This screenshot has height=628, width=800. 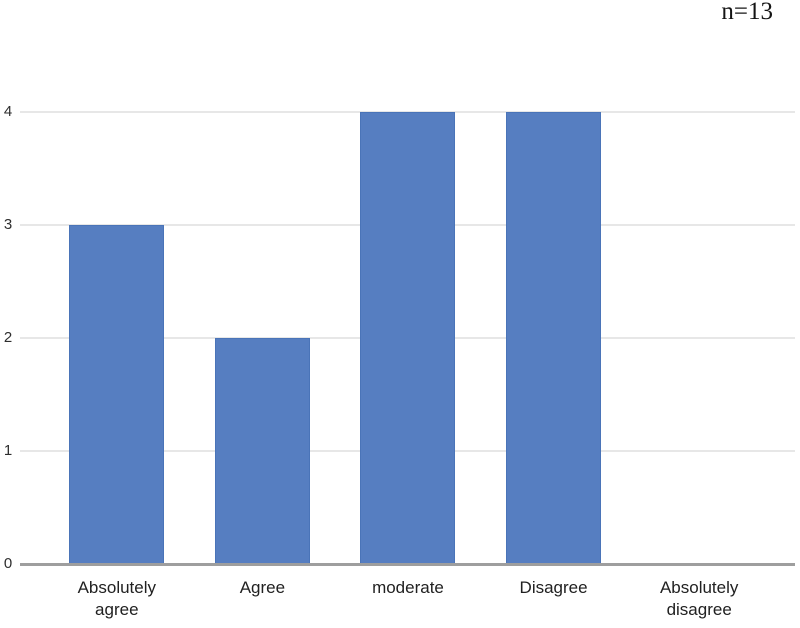 I want to click on x-label-slot-agree: Agree, so click(x=263, y=588).